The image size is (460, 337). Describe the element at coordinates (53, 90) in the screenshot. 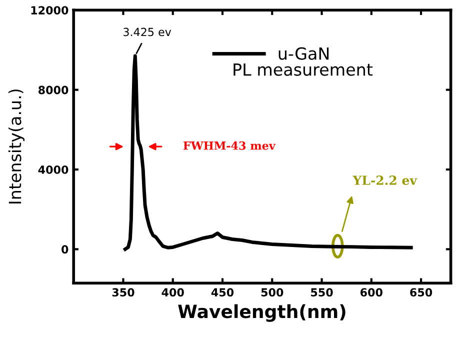

I see `y-tick-label: 8000` at that location.